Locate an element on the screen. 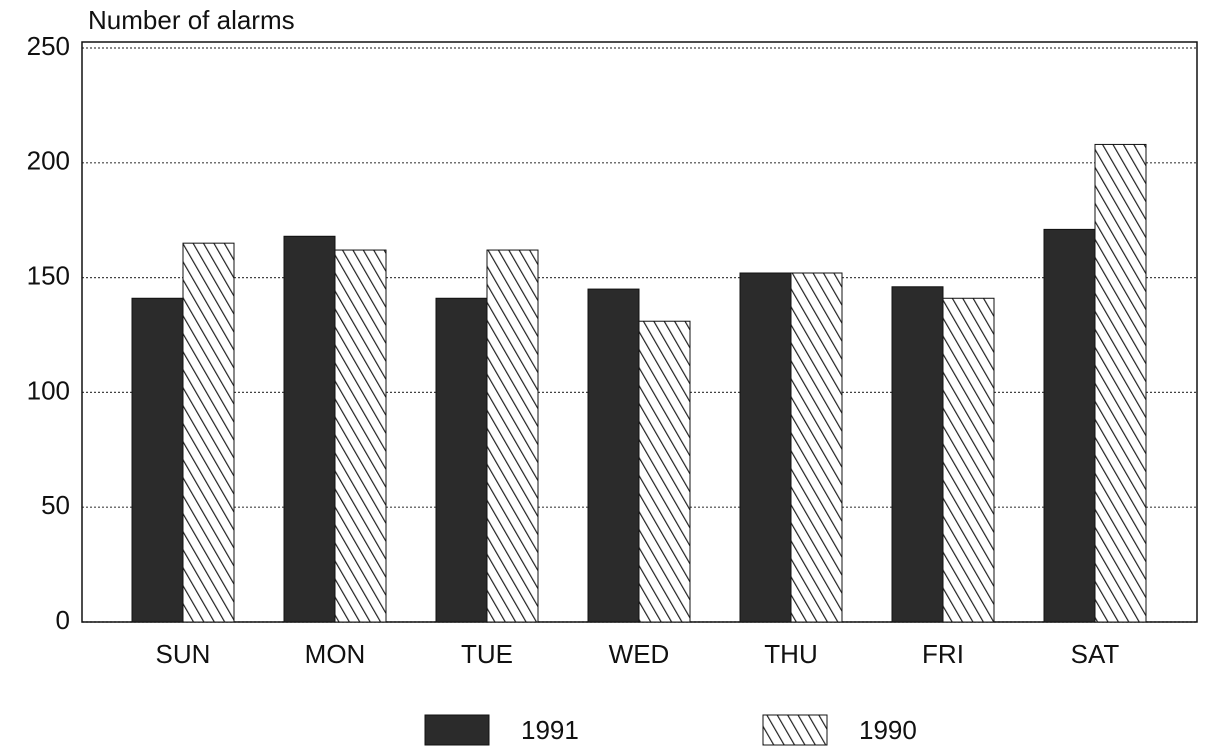 The height and width of the screenshot is (748, 1205). y-tick-label: 100 is located at coordinates (48, 390).